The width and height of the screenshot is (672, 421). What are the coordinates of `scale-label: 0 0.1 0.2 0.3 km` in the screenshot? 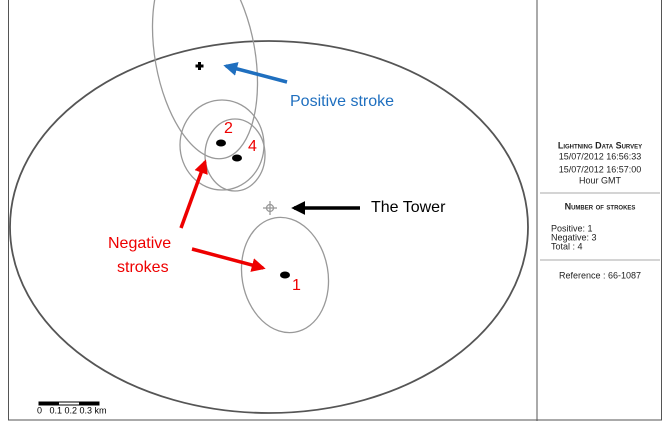 It's located at (72, 410).